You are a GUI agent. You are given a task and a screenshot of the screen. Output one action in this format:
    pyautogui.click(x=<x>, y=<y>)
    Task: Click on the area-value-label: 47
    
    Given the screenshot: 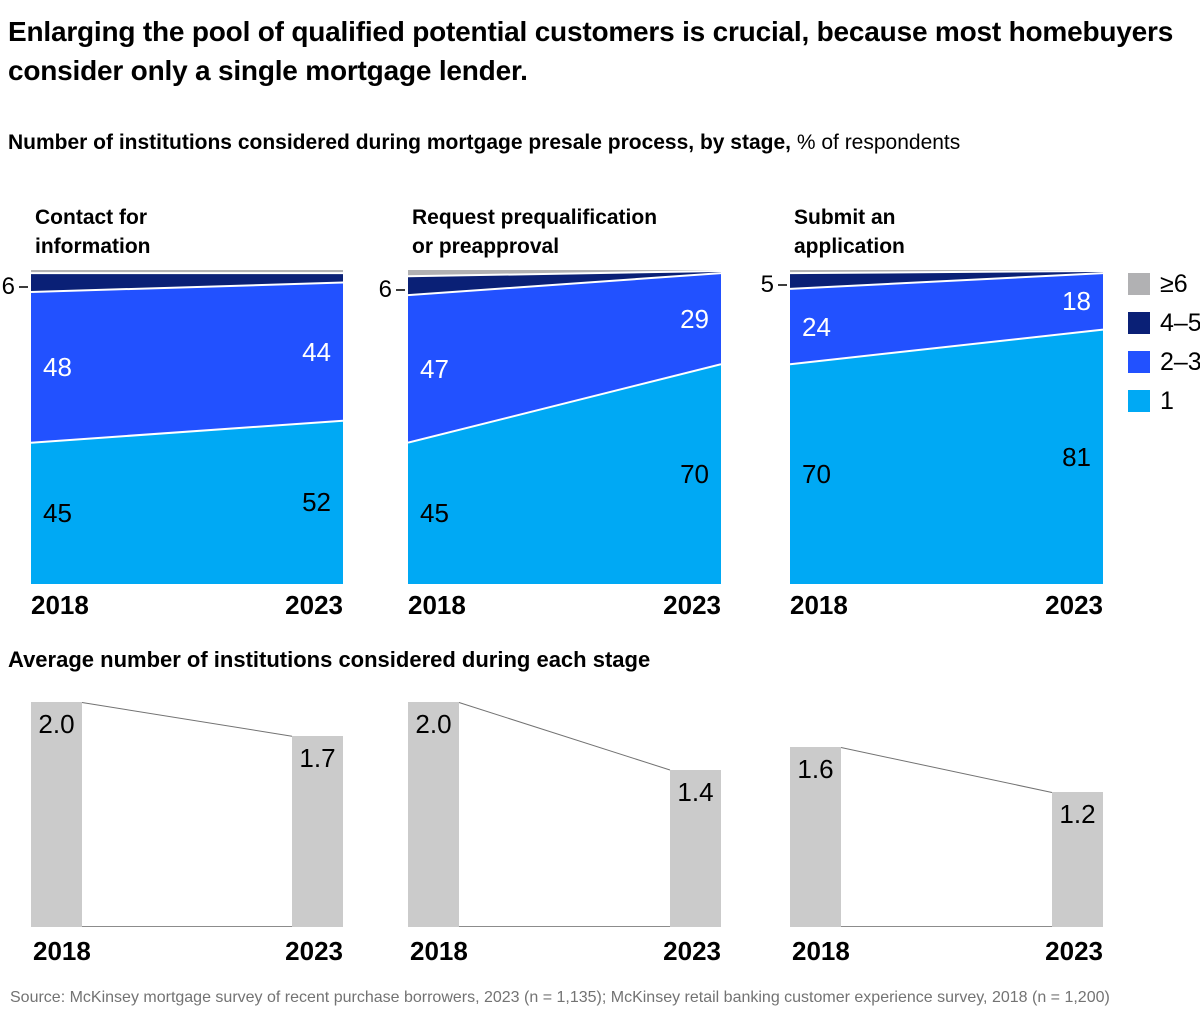 What is the action you would take?
    pyautogui.click(x=434, y=368)
    